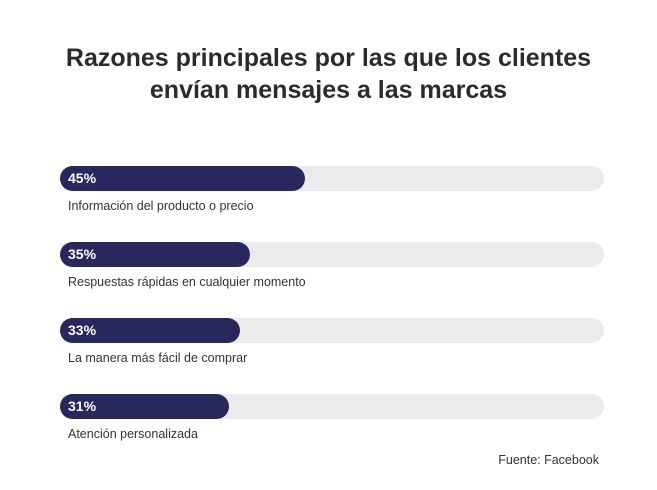 This screenshot has width=657, height=490. I want to click on bar-row: 33% La manera más fácil de comprar, so click(332, 348).